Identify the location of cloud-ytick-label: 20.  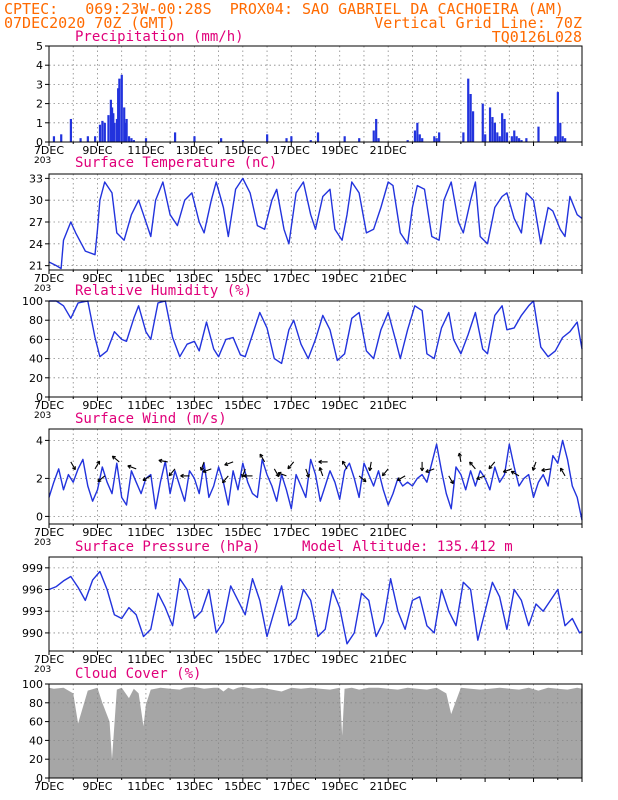
(36, 759).